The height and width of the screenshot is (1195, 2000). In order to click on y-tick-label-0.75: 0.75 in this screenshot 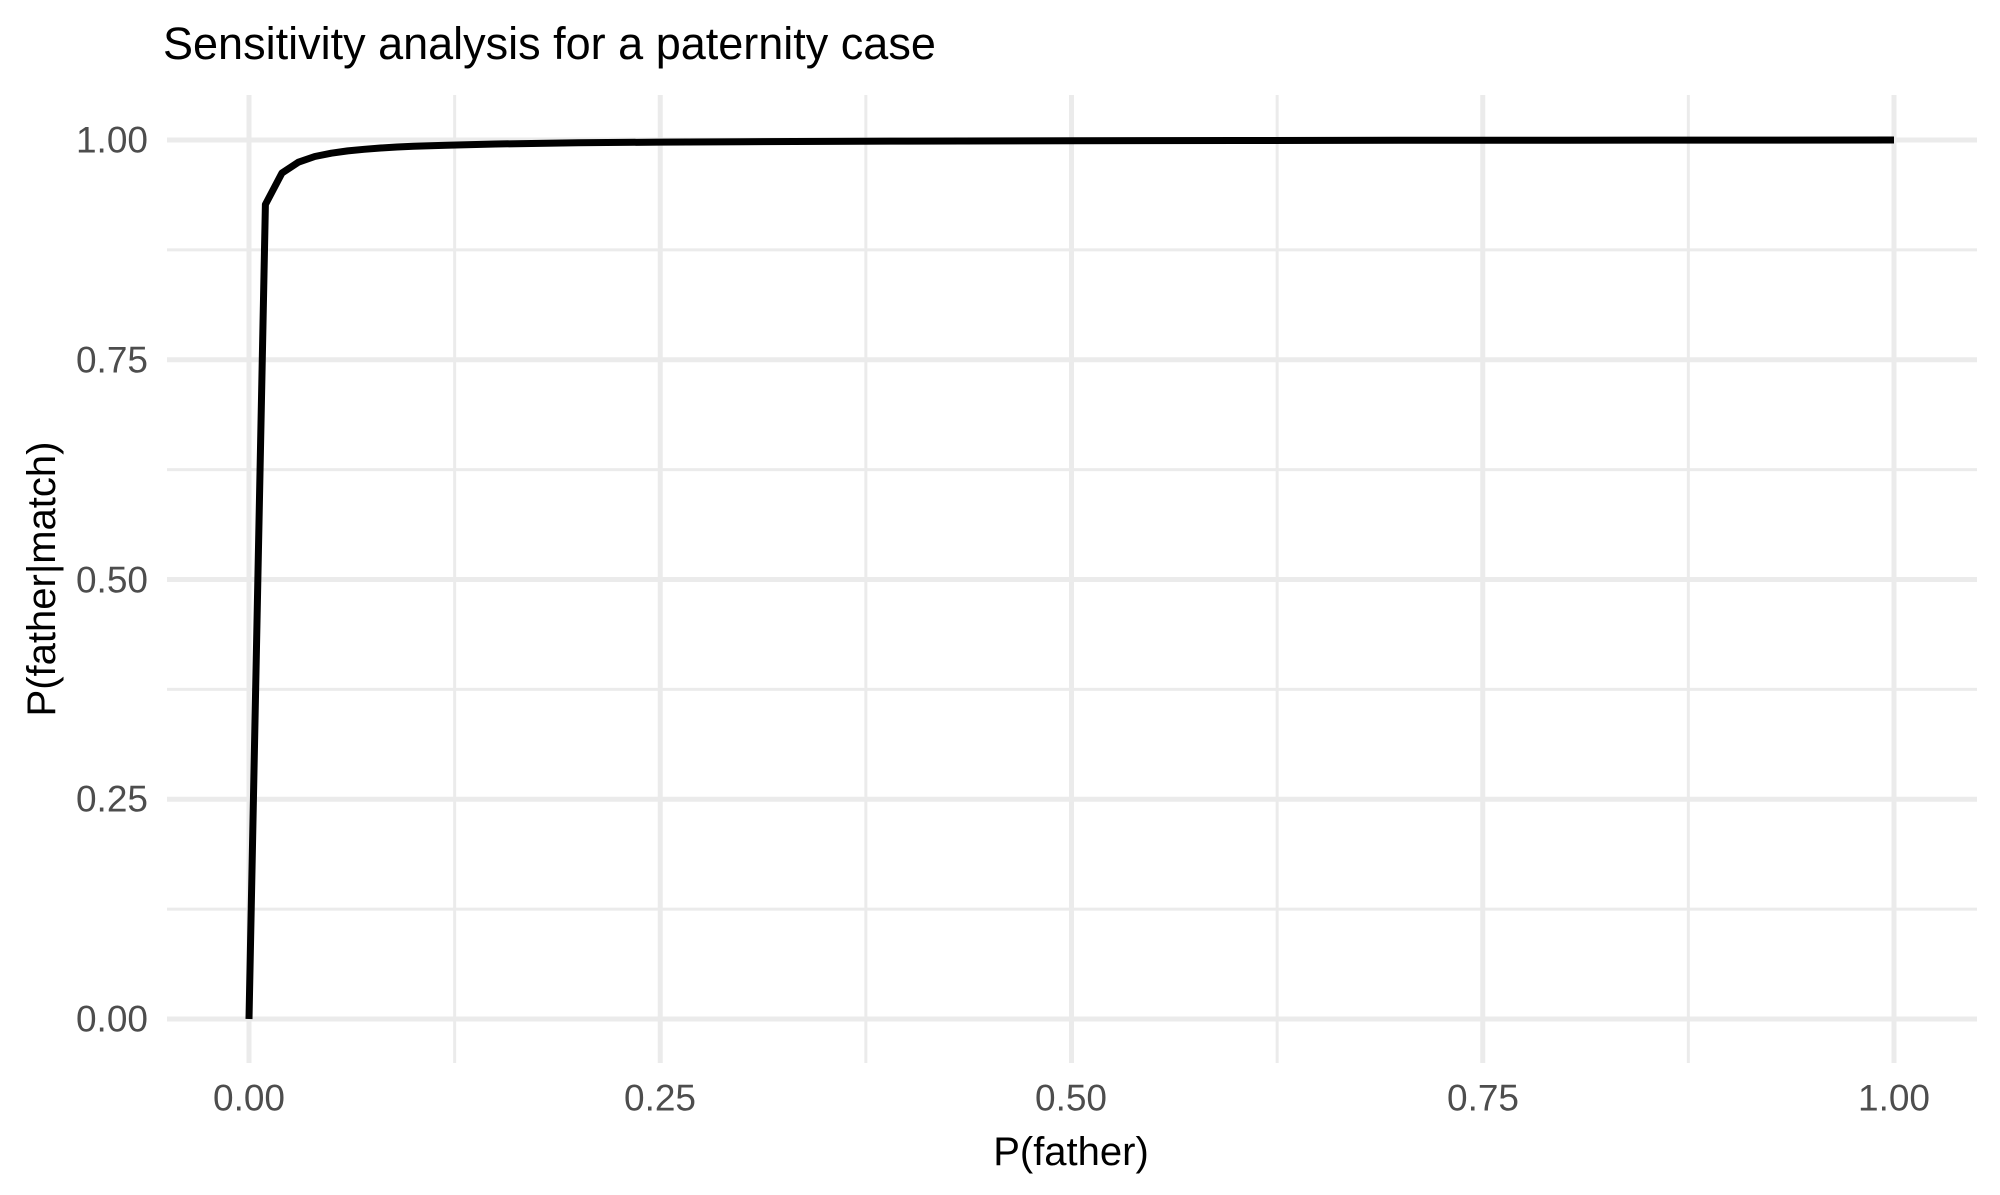, I will do `click(111, 360)`.